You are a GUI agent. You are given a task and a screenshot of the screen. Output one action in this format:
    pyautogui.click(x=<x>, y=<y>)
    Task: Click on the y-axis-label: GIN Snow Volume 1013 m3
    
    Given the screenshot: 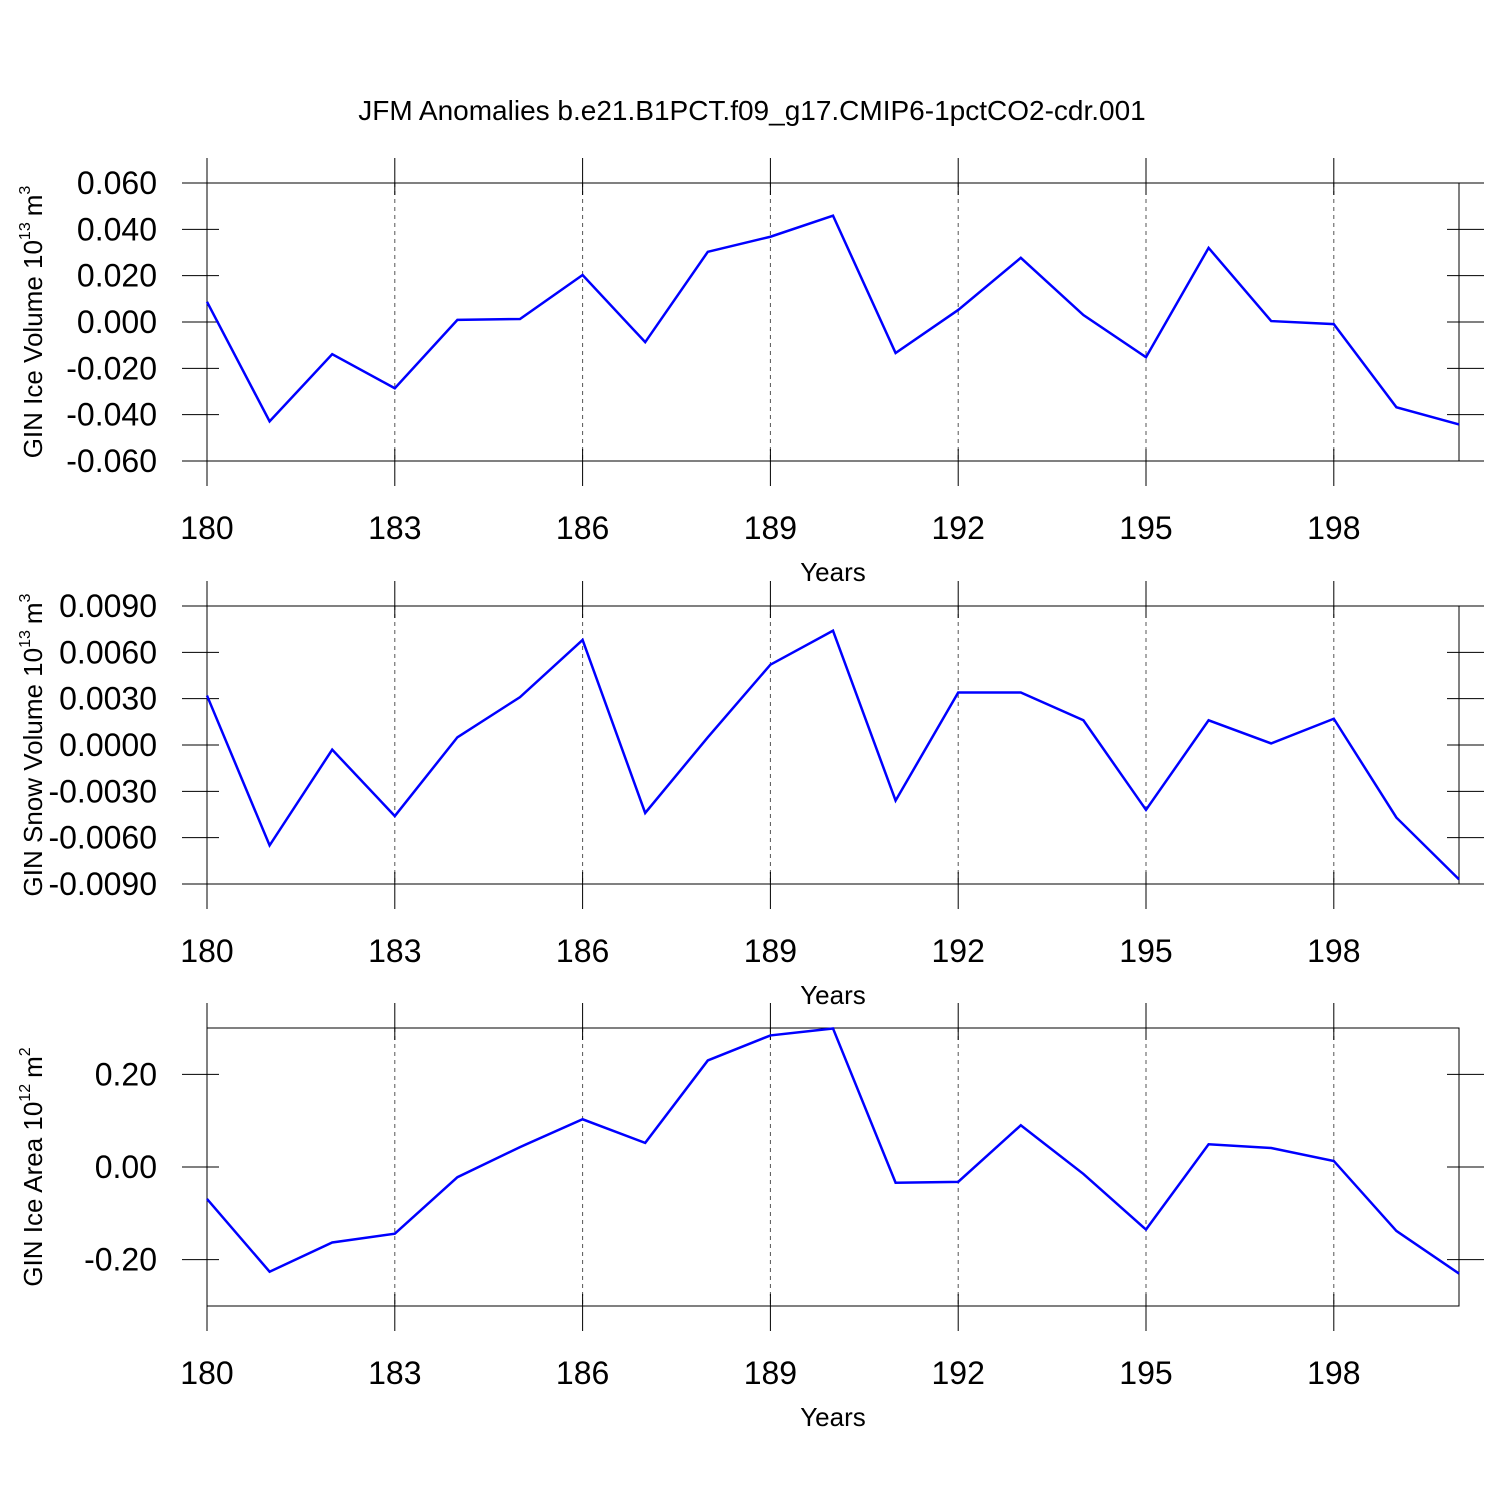 What is the action you would take?
    pyautogui.click(x=32, y=744)
    